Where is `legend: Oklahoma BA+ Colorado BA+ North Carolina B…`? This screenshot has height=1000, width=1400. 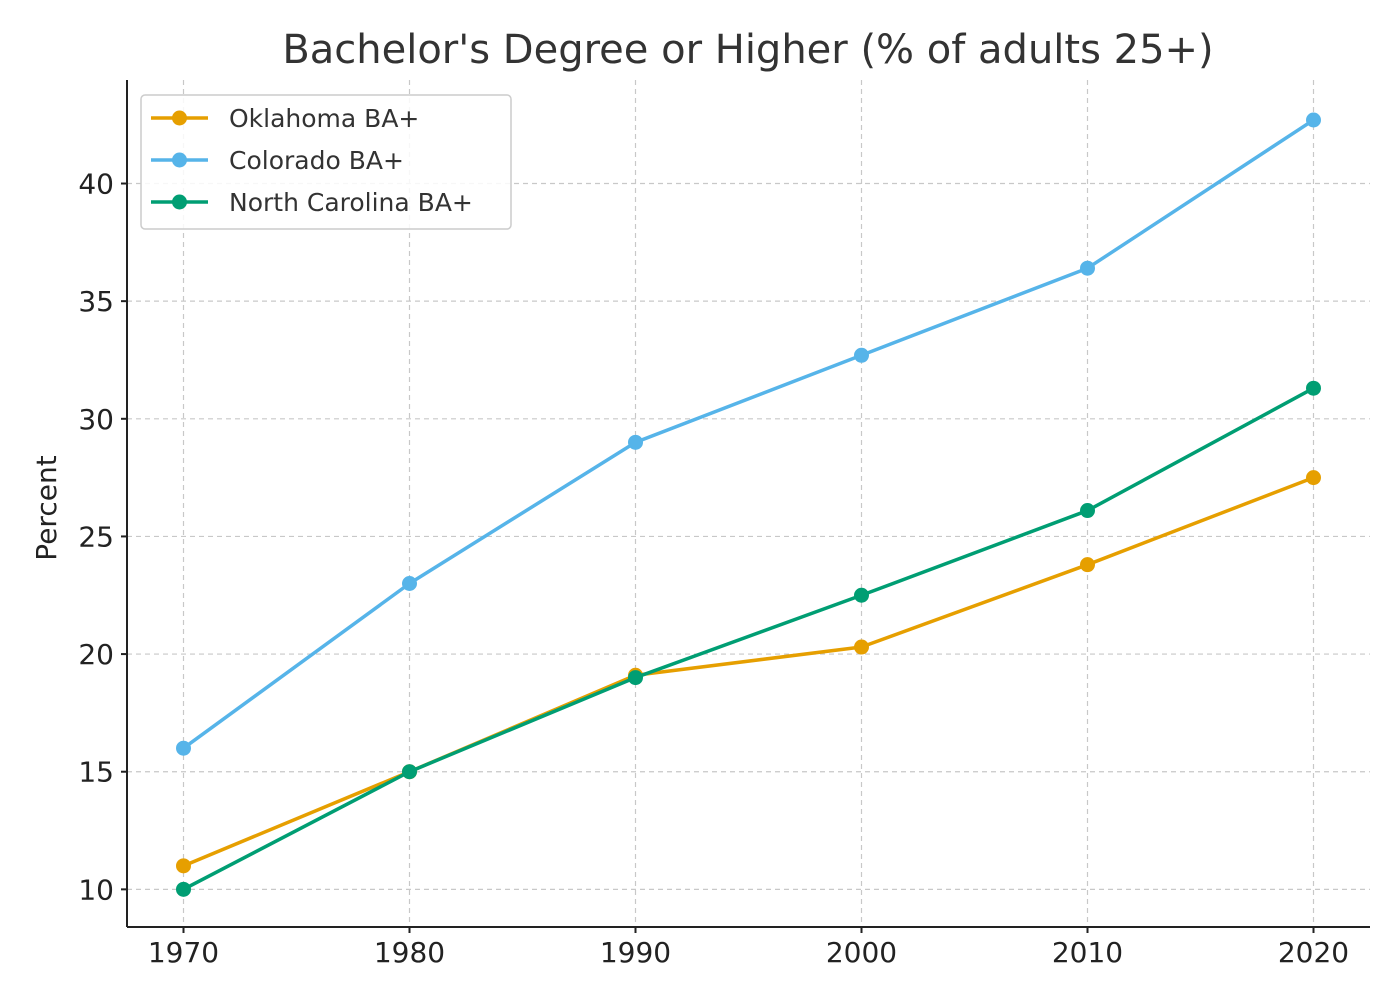
legend: Oklahoma BA+ Colorado BA+ North Carolina B… is located at coordinates (326, 162).